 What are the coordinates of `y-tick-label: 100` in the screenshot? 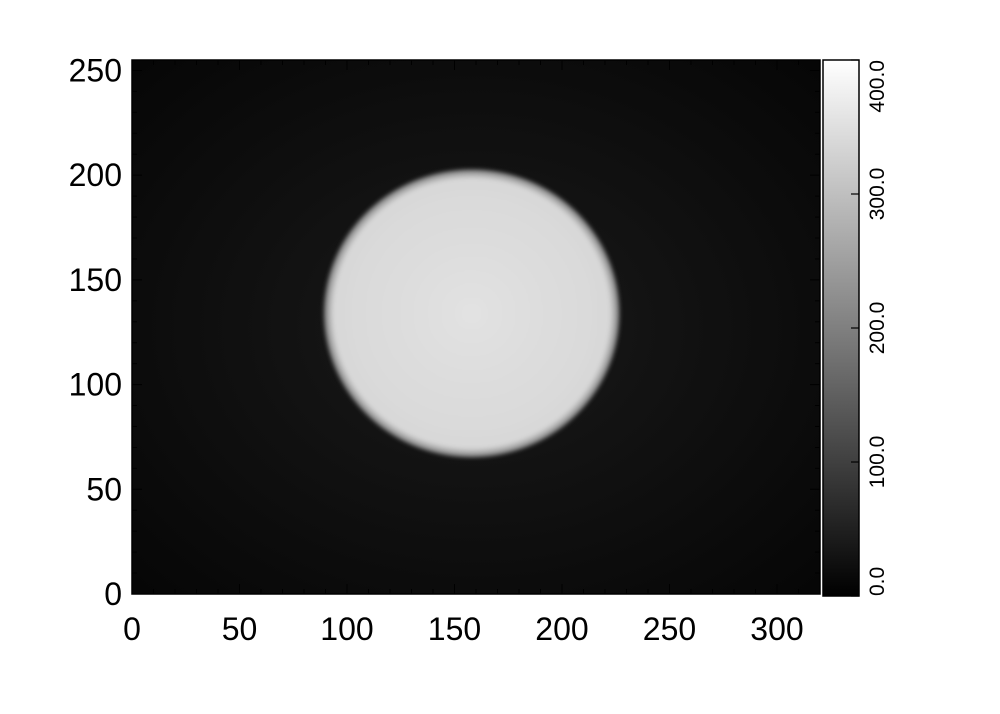 It's located at (95, 385).